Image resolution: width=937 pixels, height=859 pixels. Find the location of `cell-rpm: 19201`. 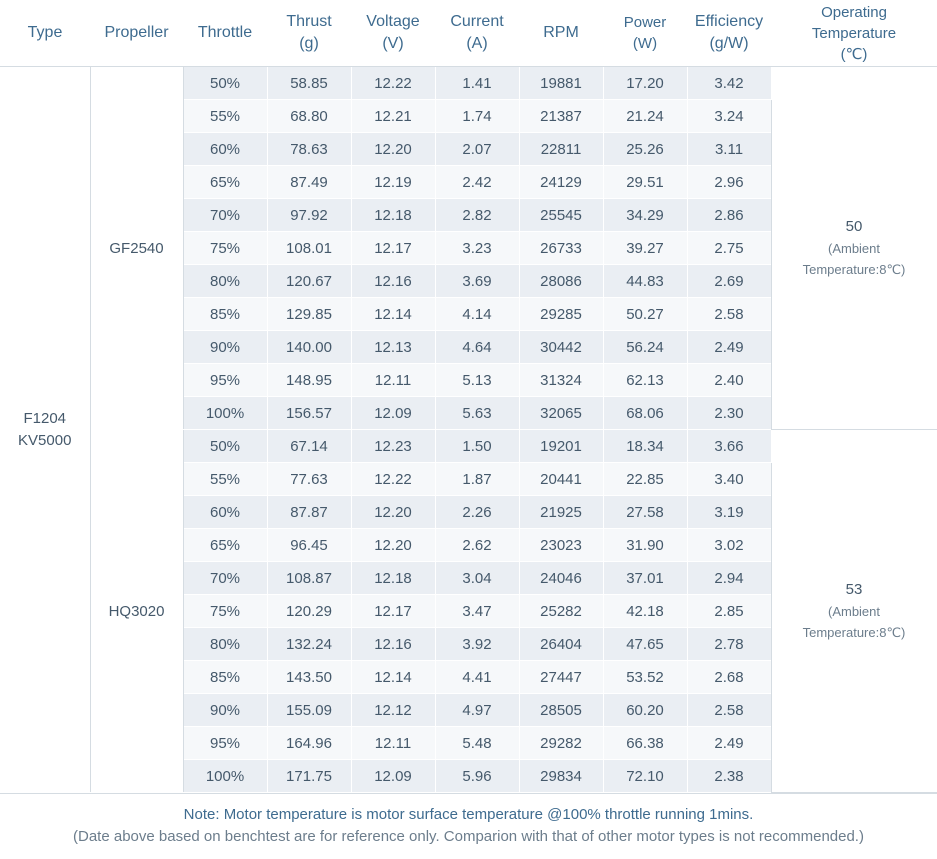

cell-rpm: 19201 is located at coordinates (561, 446).